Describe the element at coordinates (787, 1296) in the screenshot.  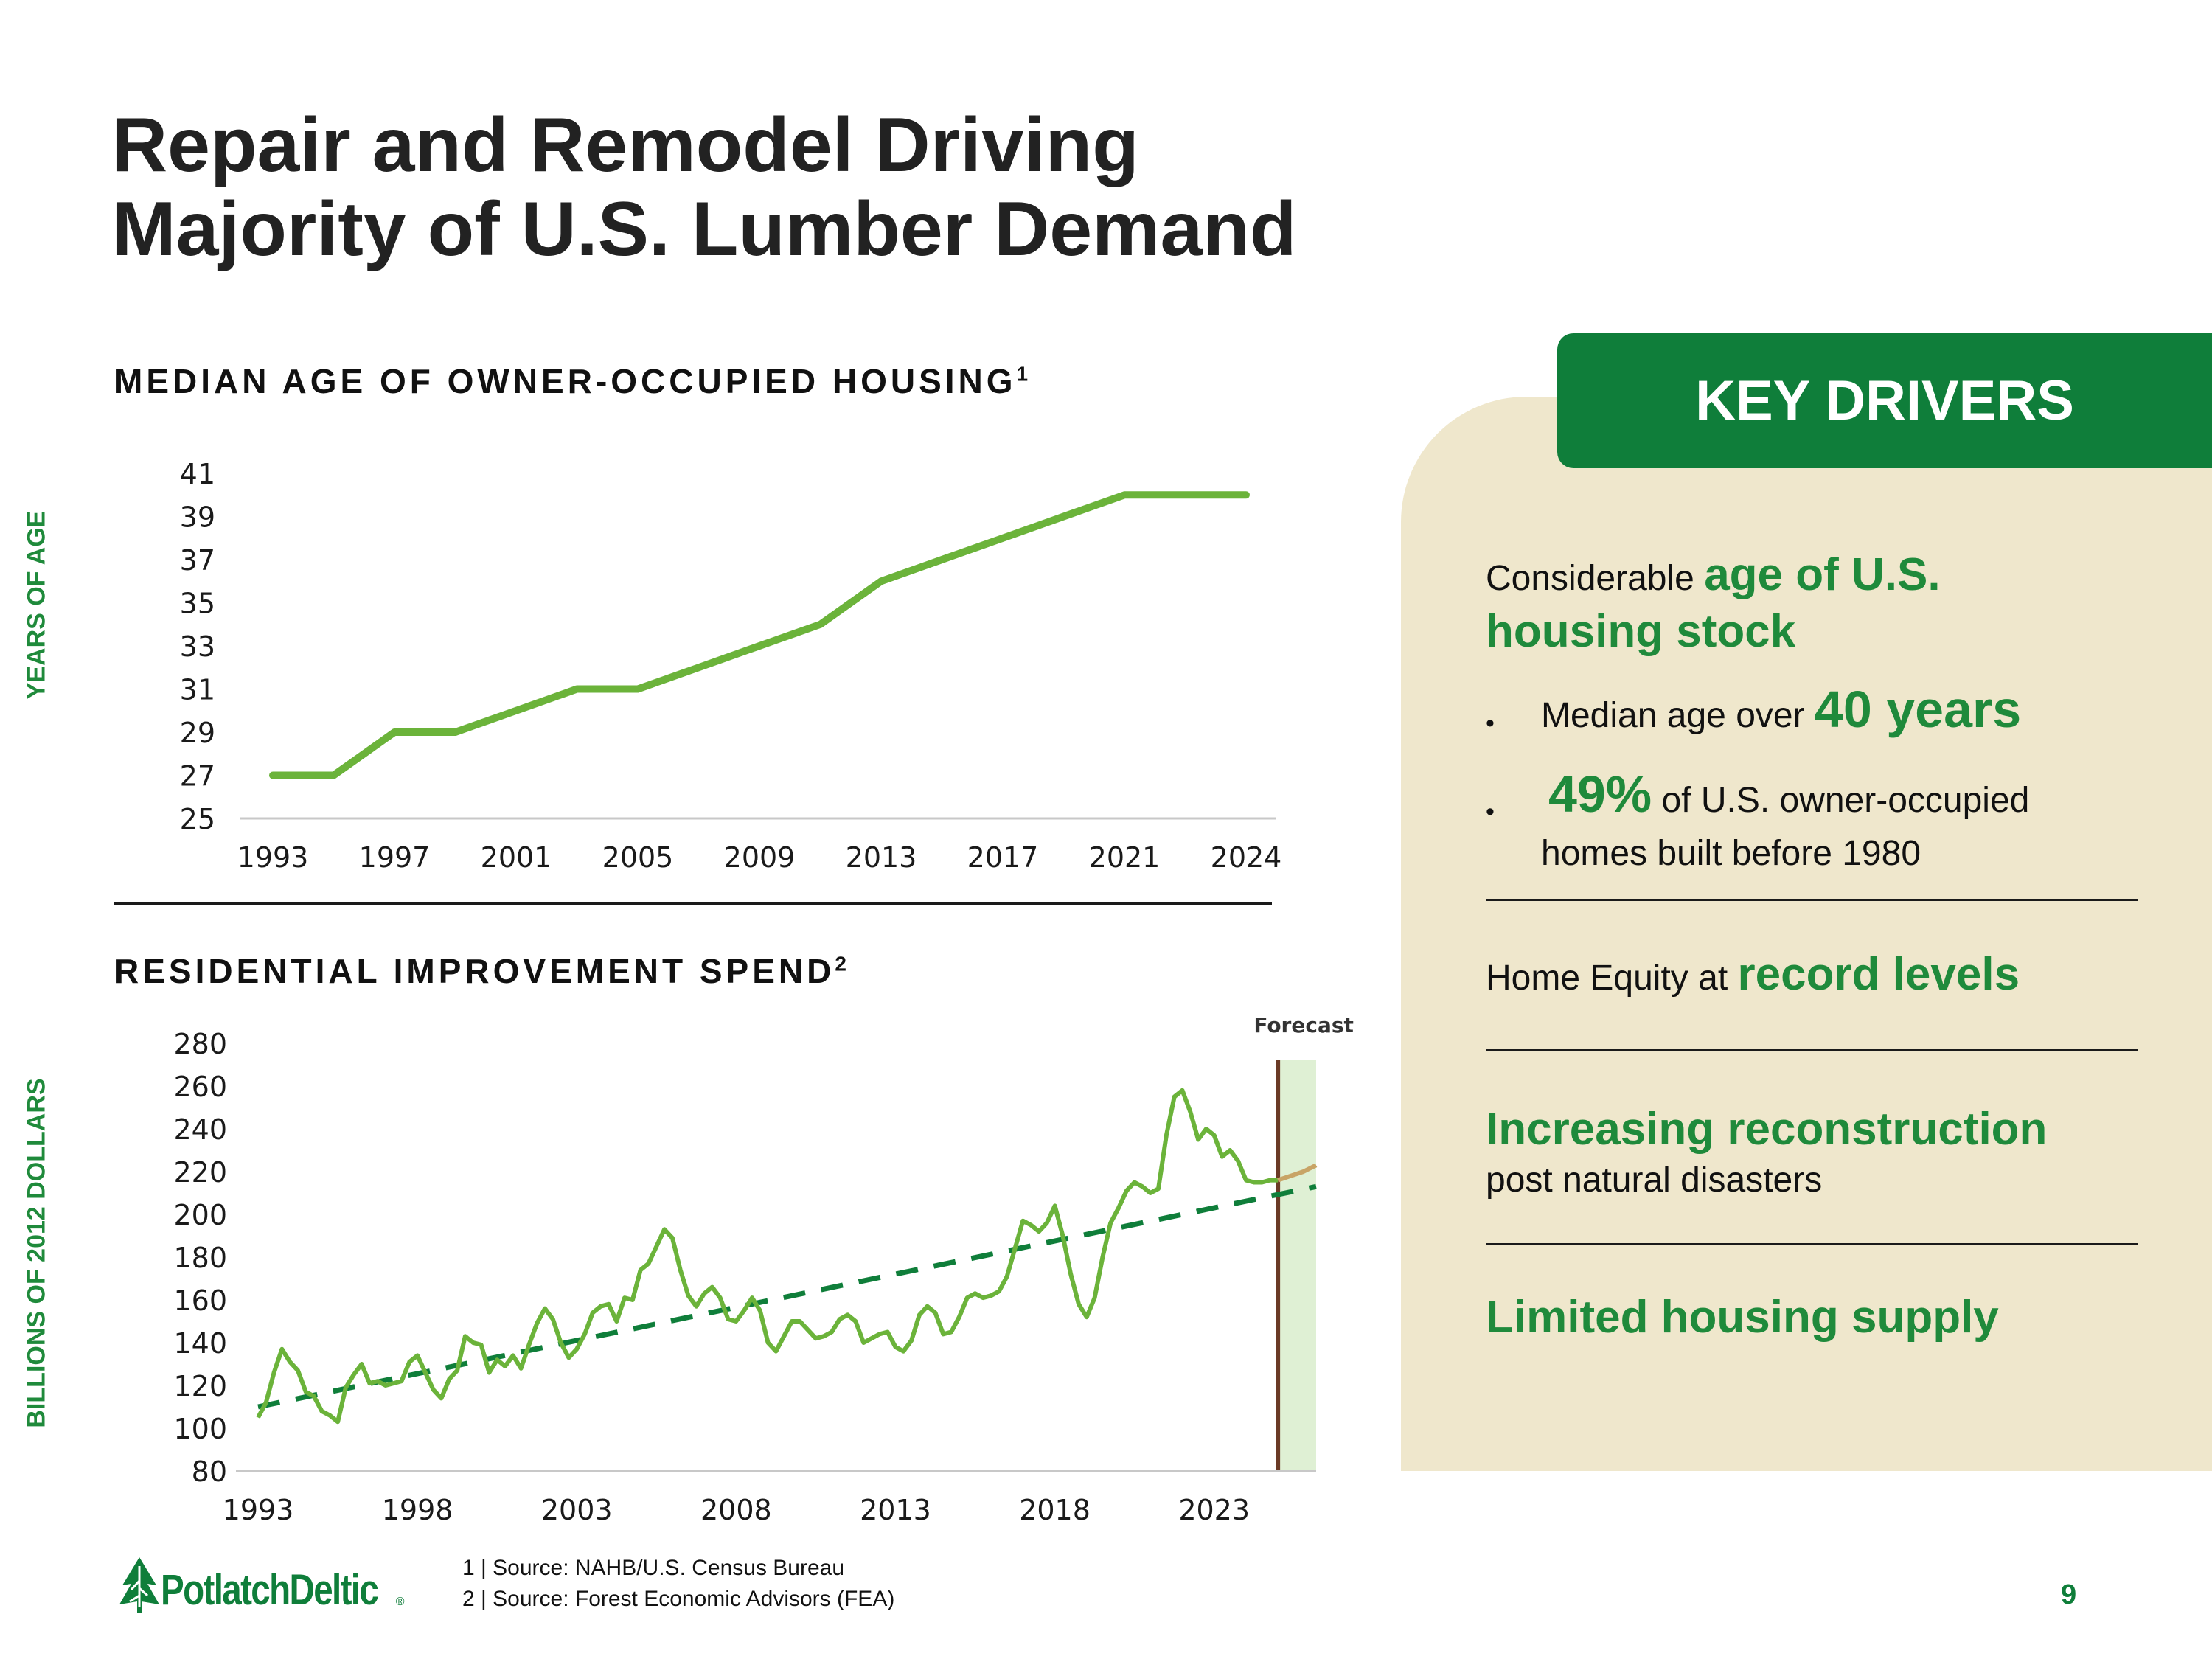
I see `chart2-trend-line` at that location.